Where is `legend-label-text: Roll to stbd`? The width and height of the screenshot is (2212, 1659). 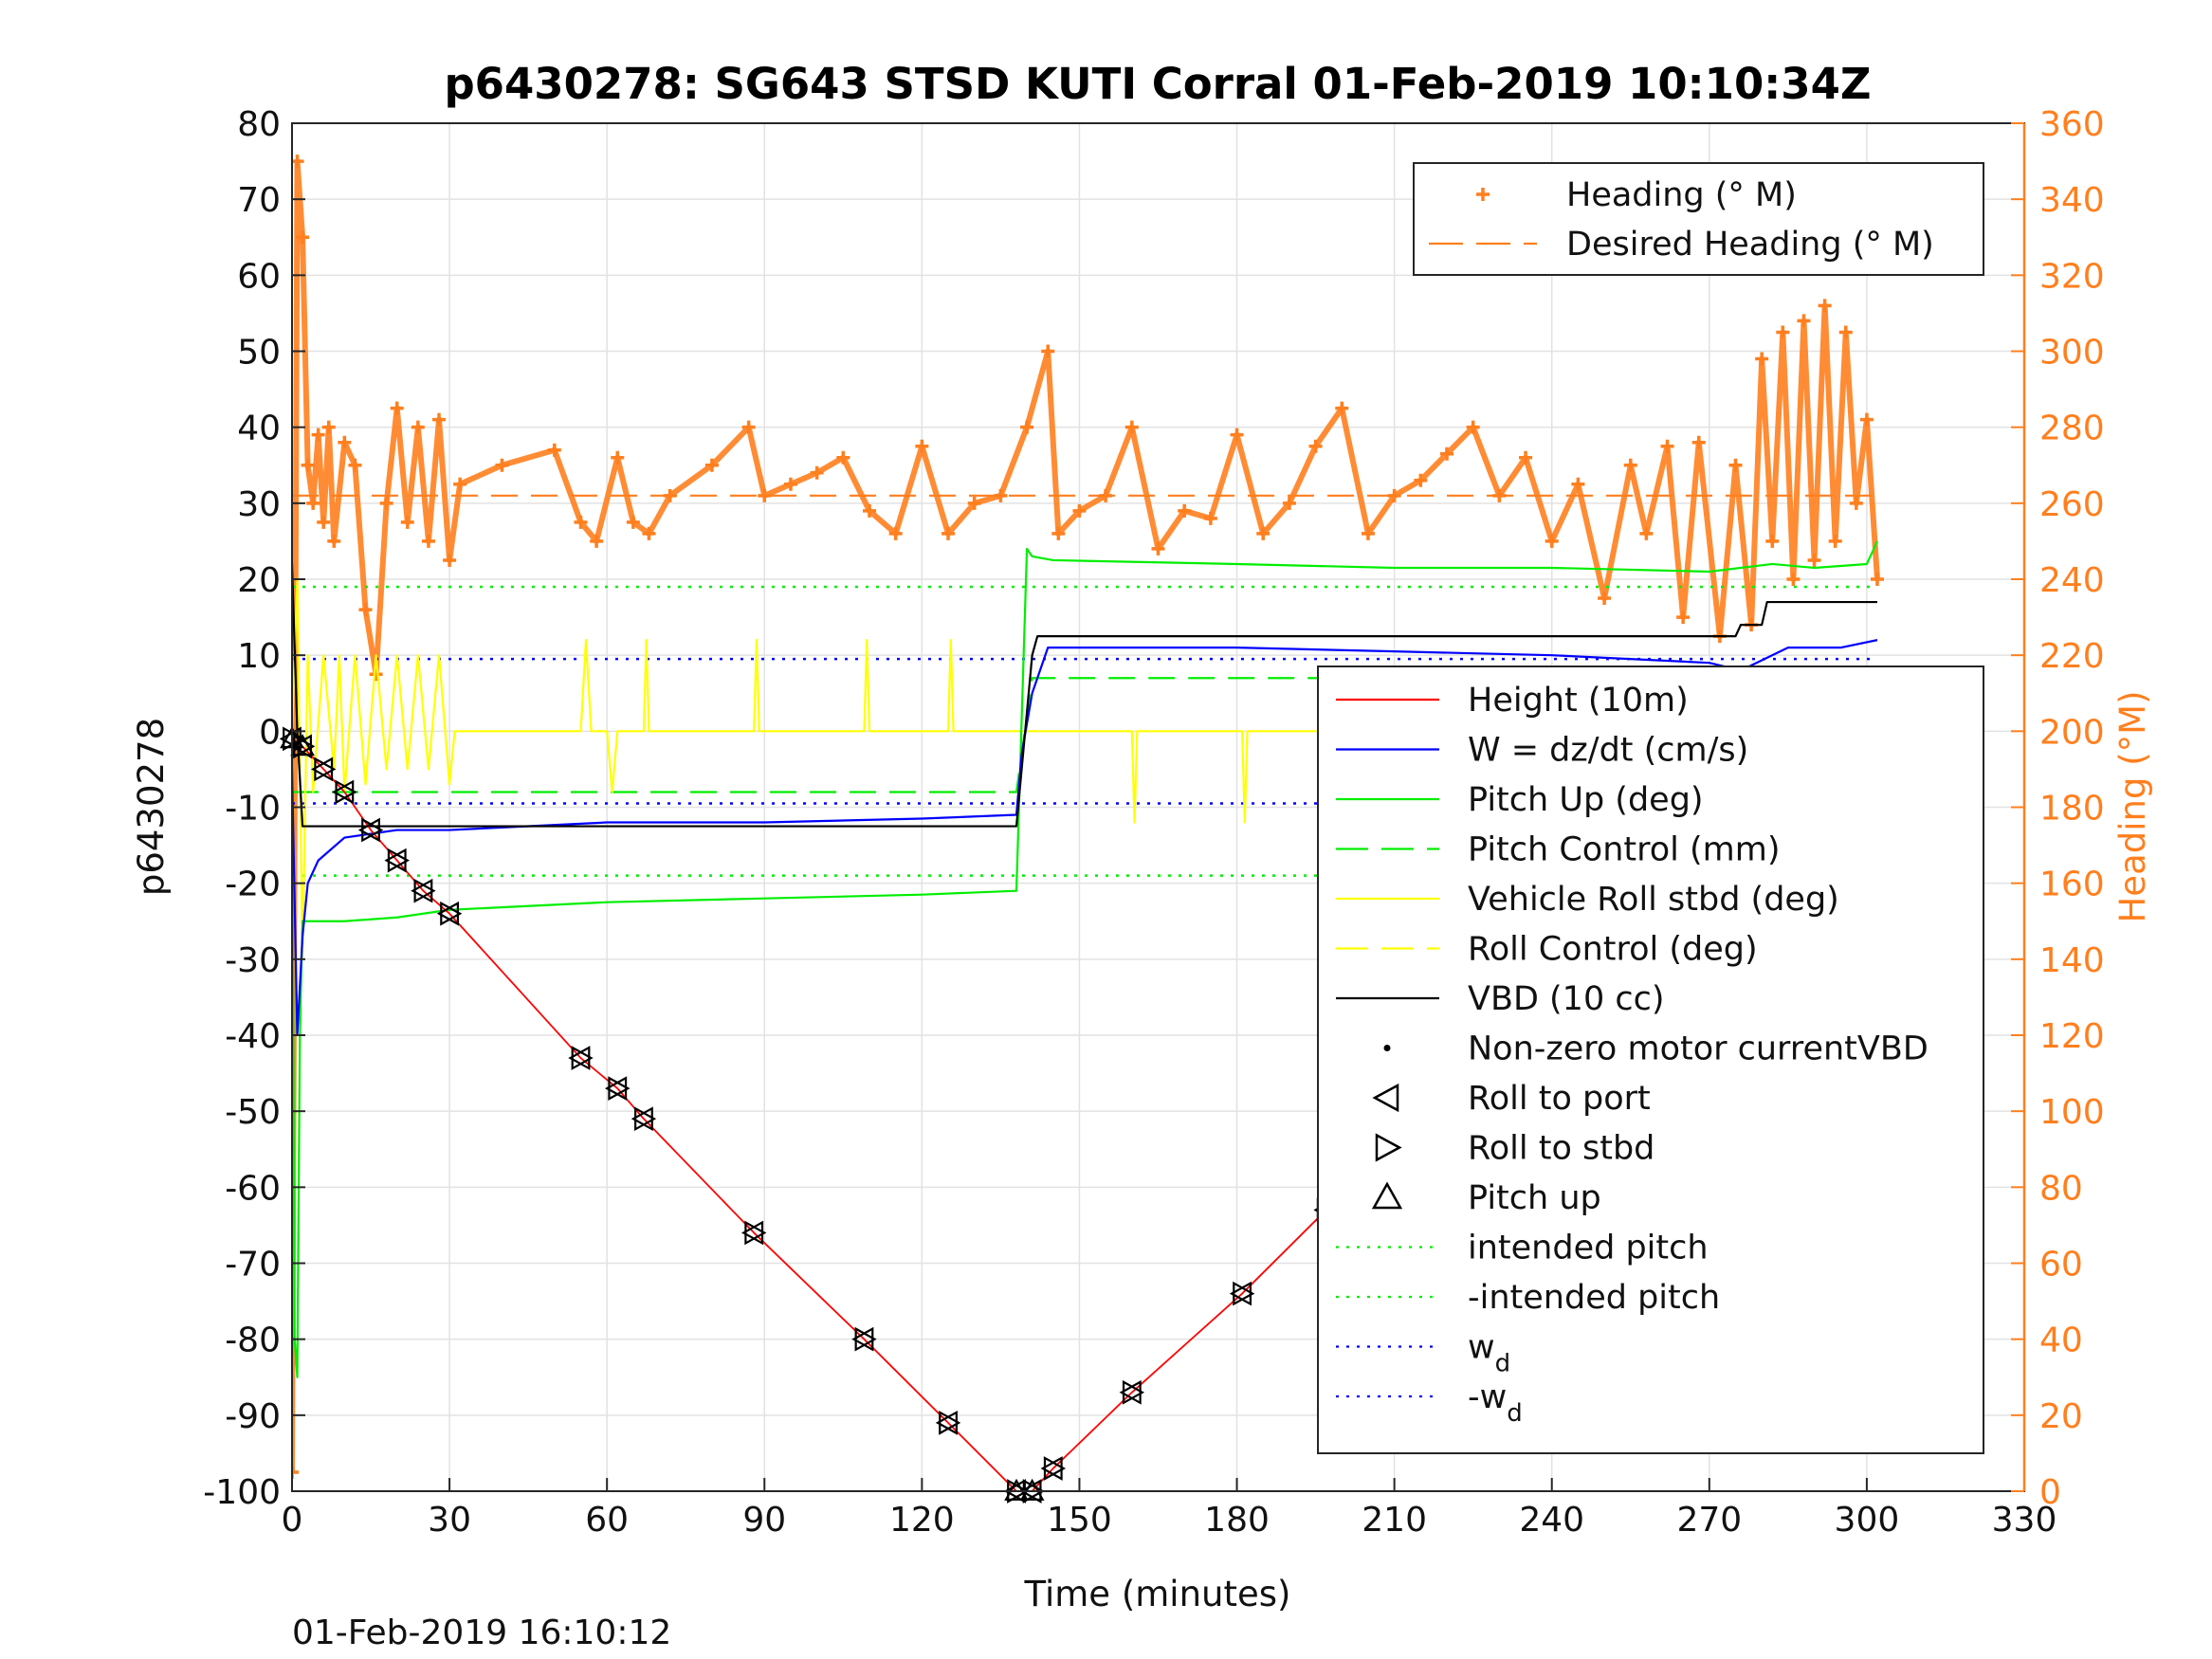 legend-label-text: Roll to stbd is located at coordinates (1561, 1149).